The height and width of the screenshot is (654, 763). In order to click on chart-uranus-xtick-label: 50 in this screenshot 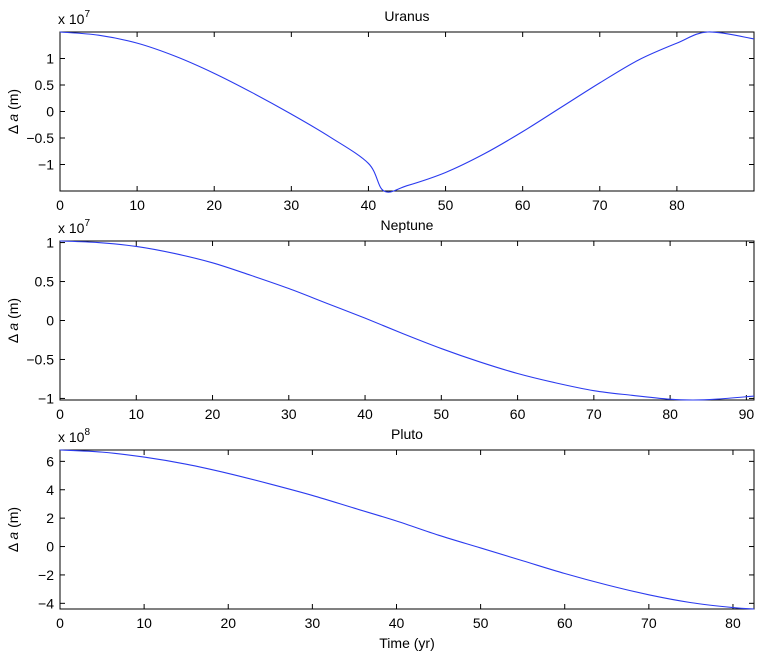, I will do `click(446, 205)`.